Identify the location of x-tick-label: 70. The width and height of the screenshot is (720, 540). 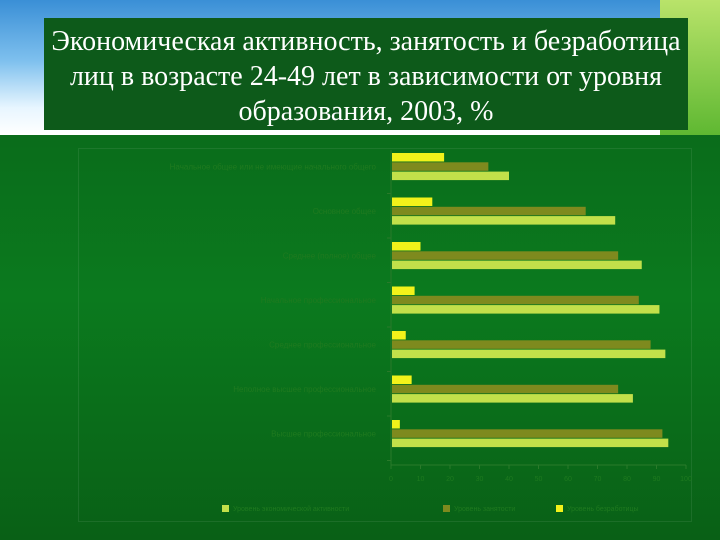
(598, 479).